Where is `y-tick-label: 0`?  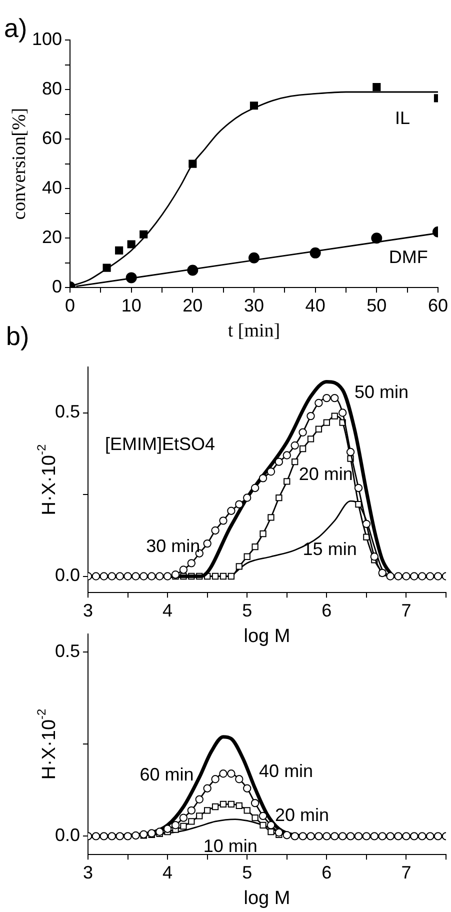 y-tick-label: 0 is located at coordinates (57, 286).